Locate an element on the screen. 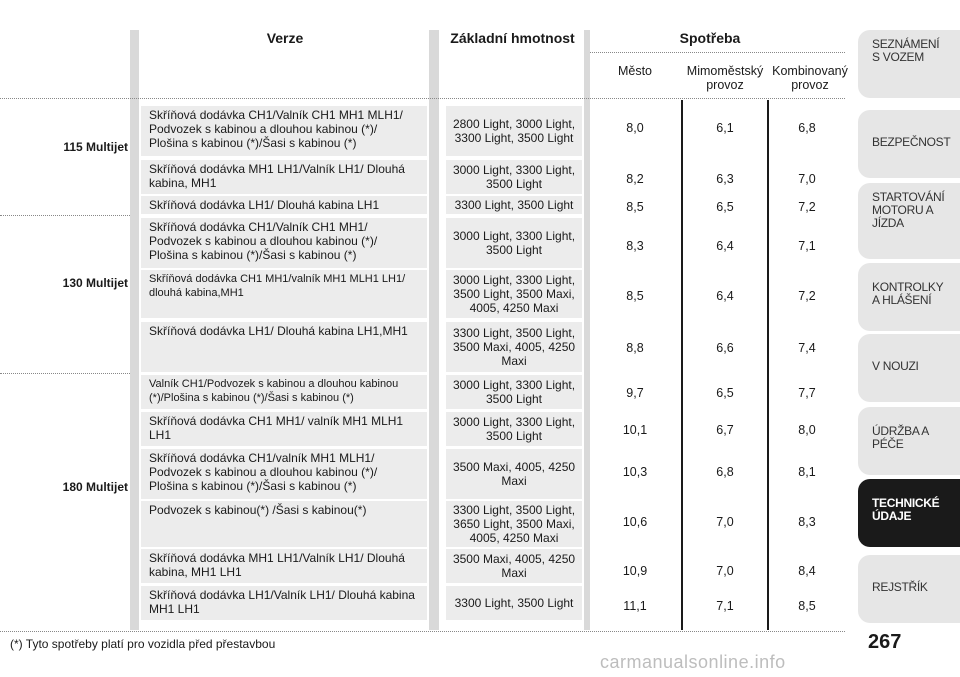 This screenshot has height=677, width=960. page-number: 267 is located at coordinates (885, 642).